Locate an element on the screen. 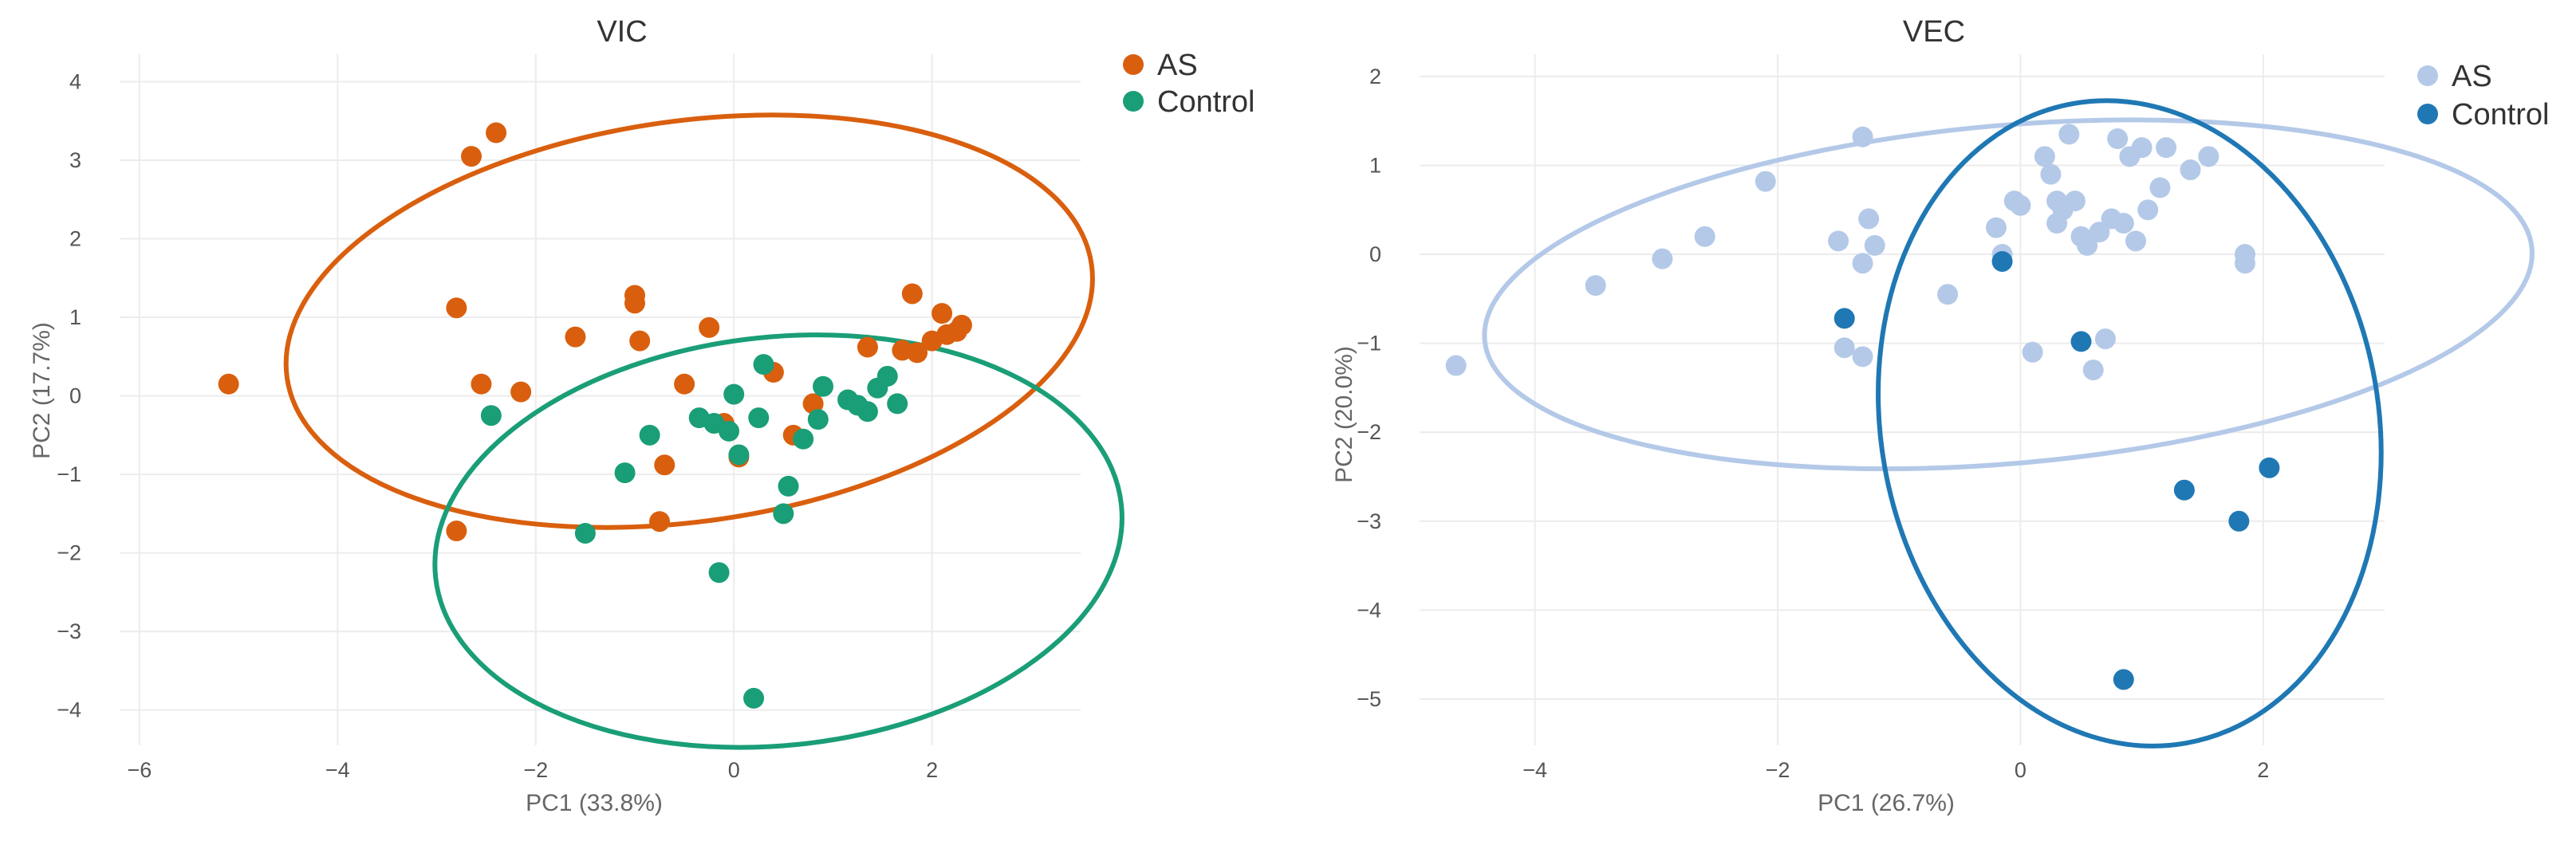  vic-legend-item-as: AS is located at coordinates (1160, 65).